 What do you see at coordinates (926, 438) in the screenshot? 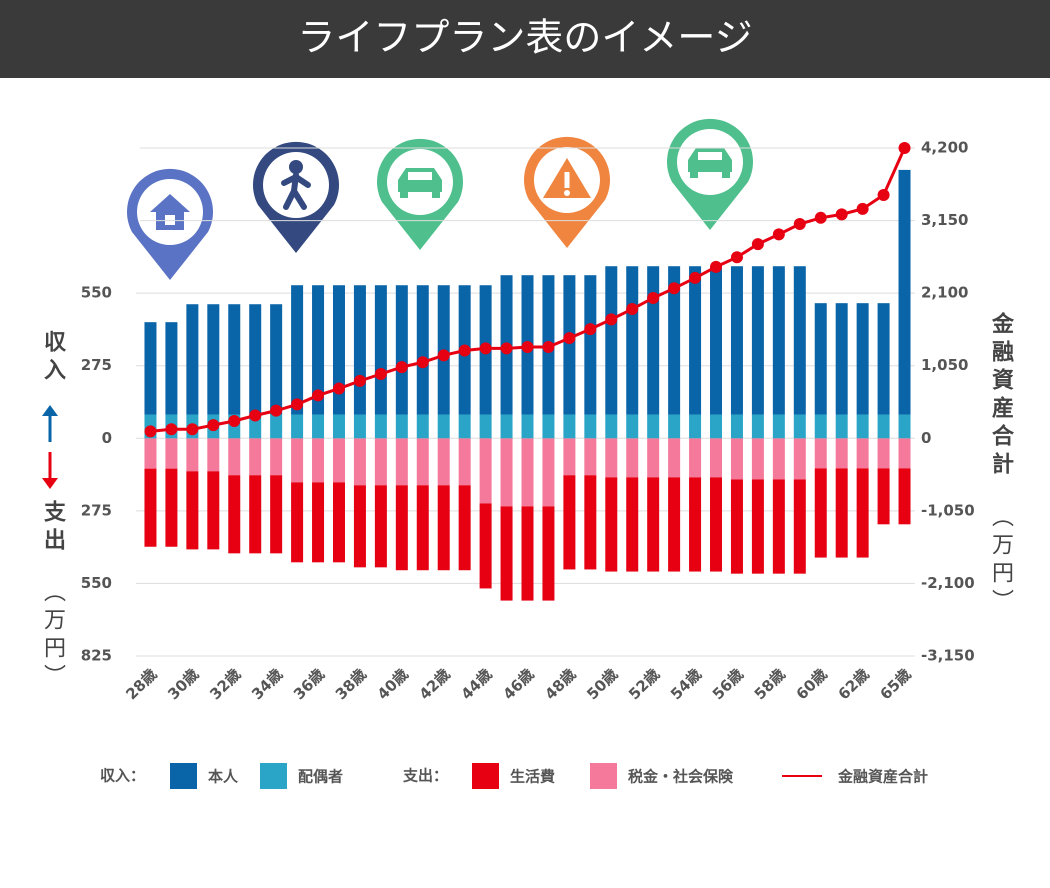
I see `y2-tick-label: 0` at bounding box center [926, 438].